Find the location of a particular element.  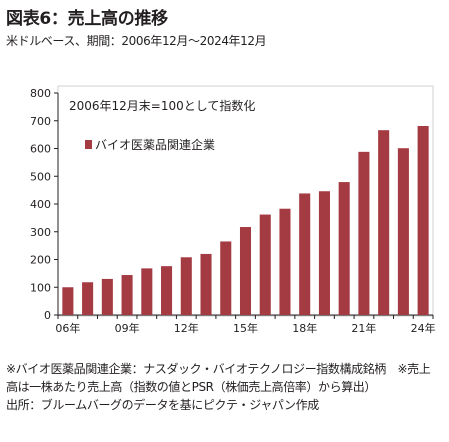

bar-2023 is located at coordinates (403, 231).